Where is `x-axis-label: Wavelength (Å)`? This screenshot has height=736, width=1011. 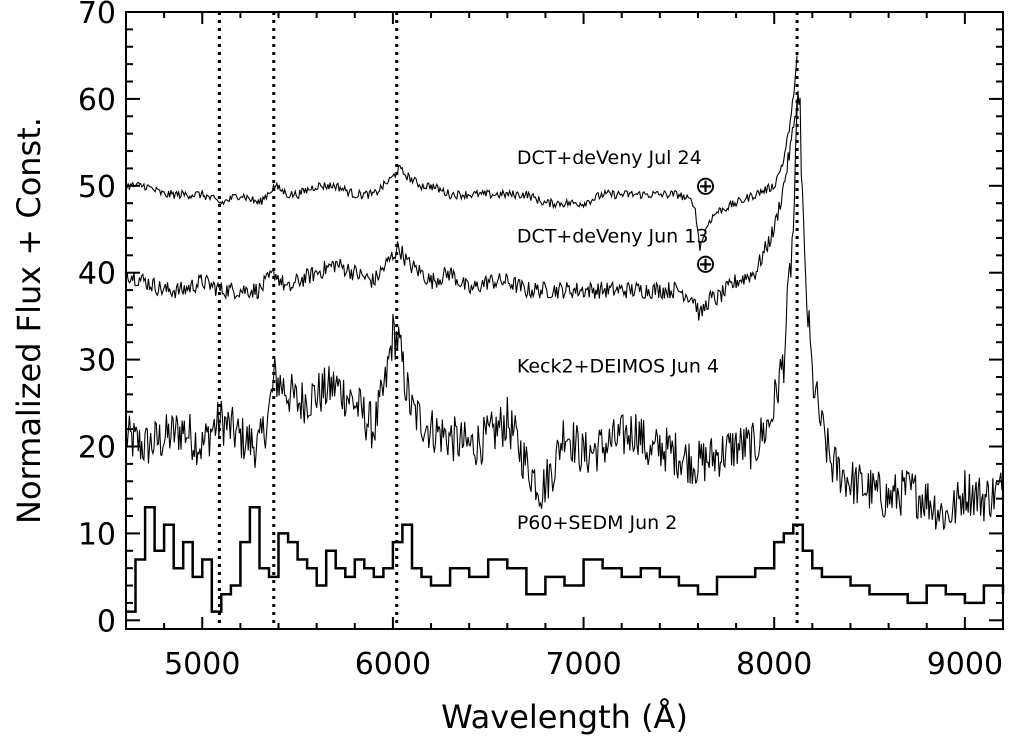
x-axis-label: Wavelength (Å) is located at coordinates (564, 717).